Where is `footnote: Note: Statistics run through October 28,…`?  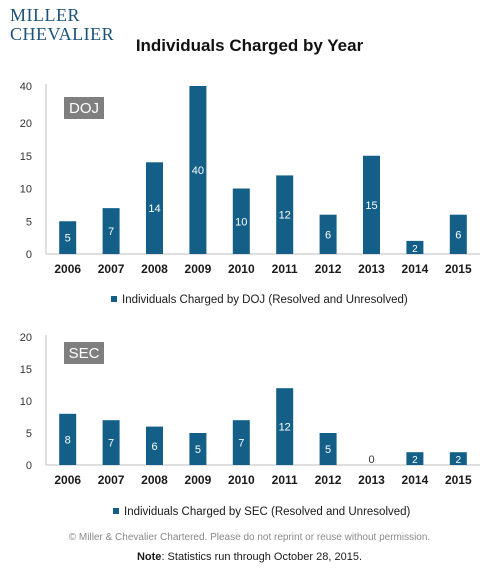 footnote: Note: Statistics run through October 28,… is located at coordinates (249, 557).